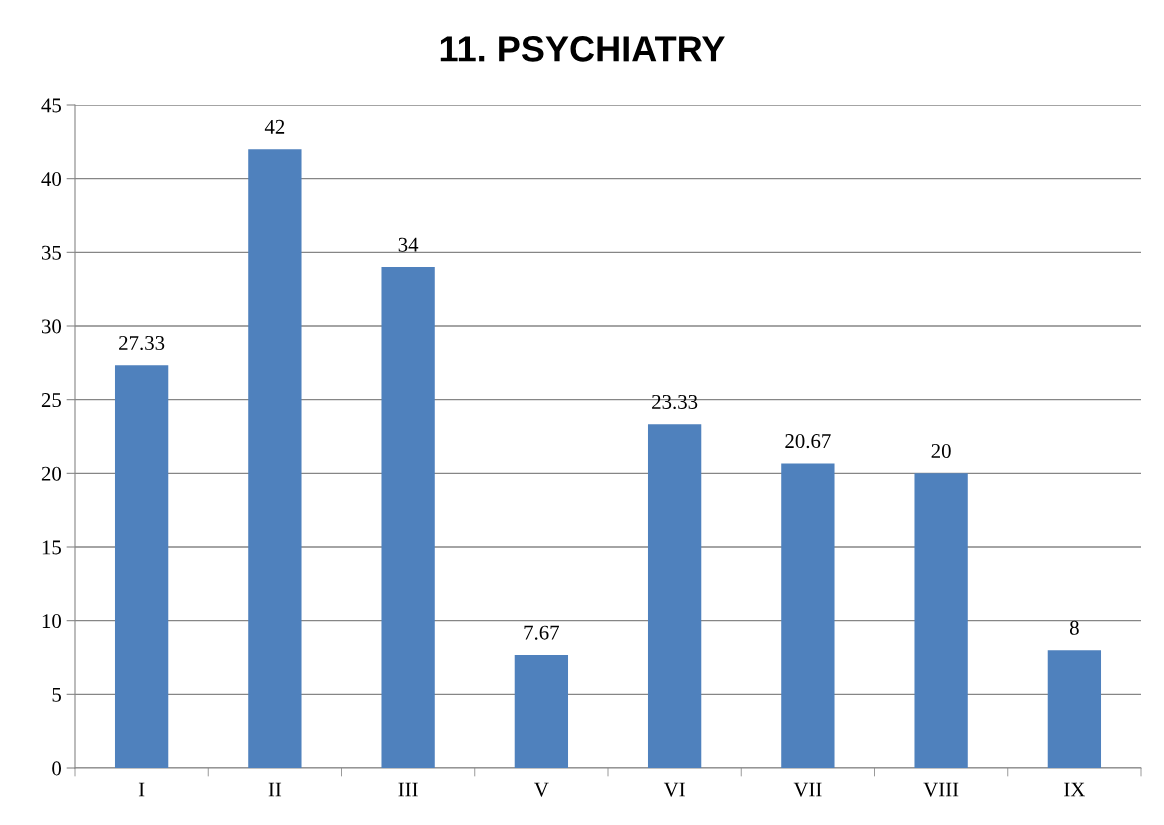 The image size is (1164, 825). I want to click on y-tick-label: 20, so click(51, 473).